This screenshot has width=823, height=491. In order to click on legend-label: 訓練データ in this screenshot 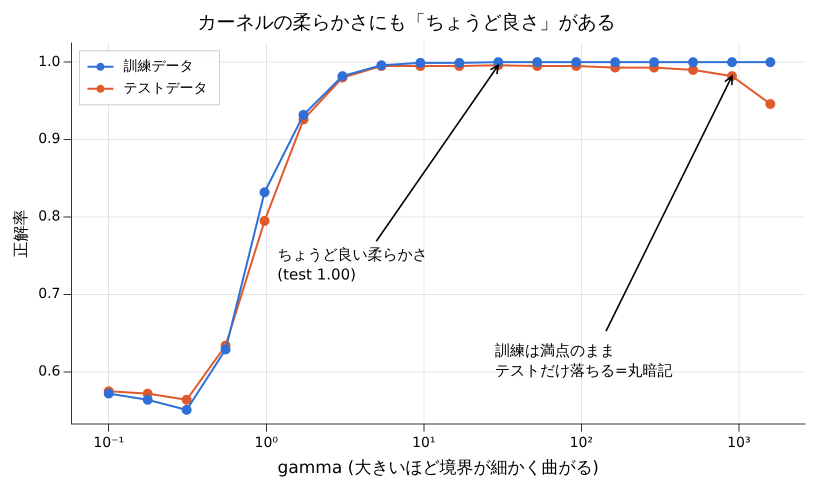, I will do `click(158, 66)`.